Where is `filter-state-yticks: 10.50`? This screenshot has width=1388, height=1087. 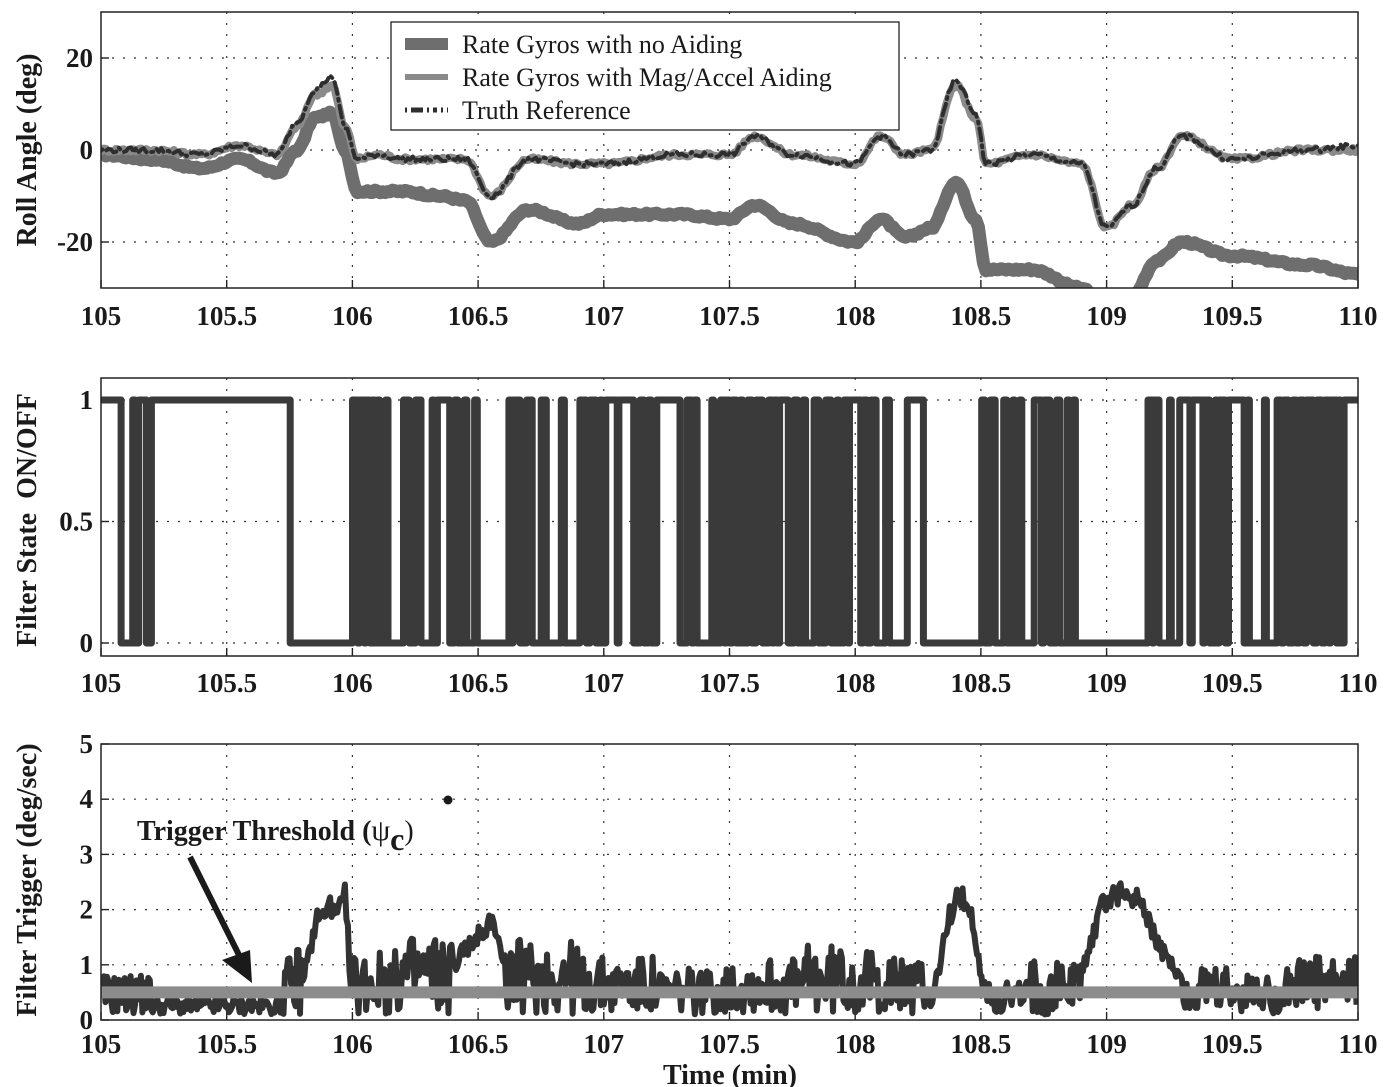
filter-state-yticks: 10.50 is located at coordinates (76, 521).